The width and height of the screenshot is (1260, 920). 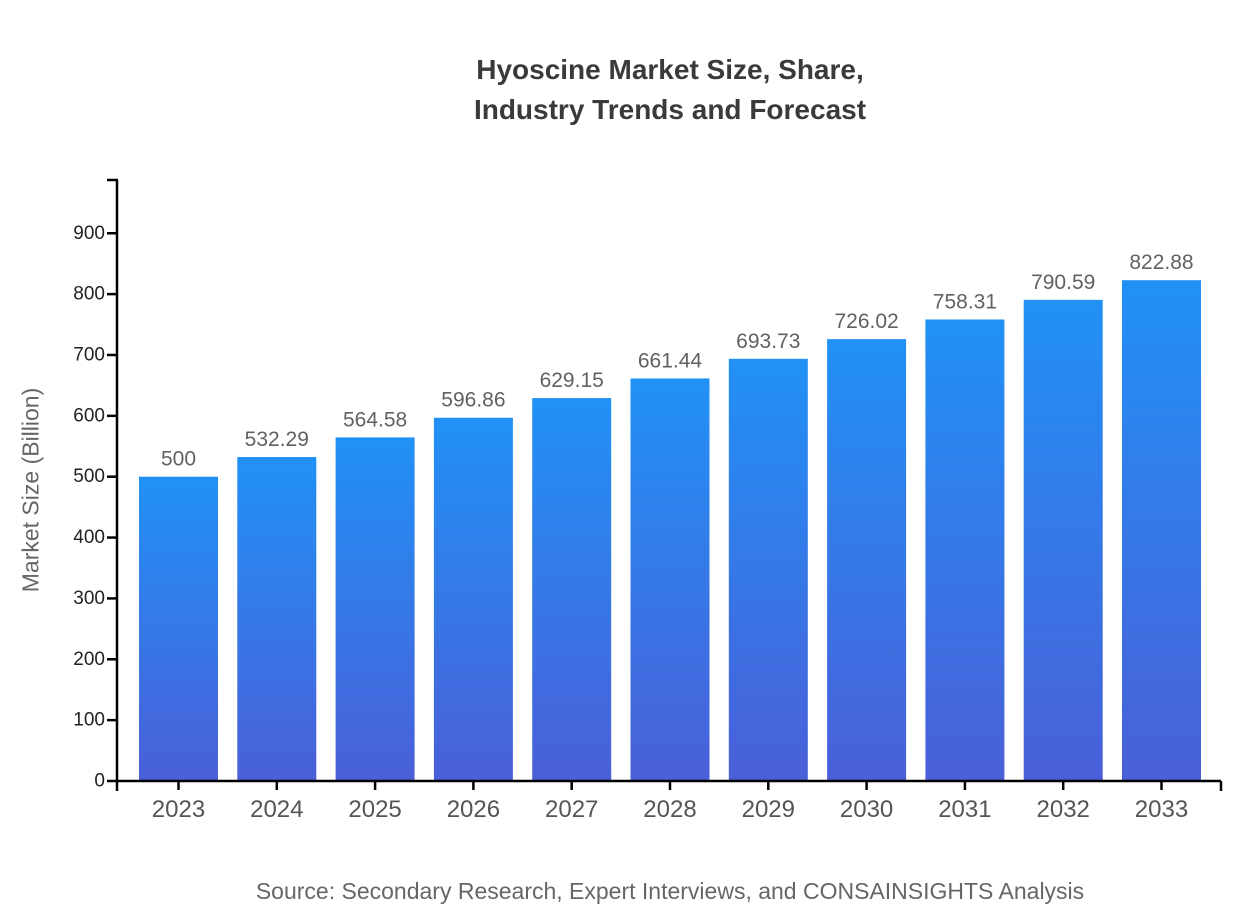 What do you see at coordinates (1063, 282) in the screenshot?
I see `bar-value-label: 790.59` at bounding box center [1063, 282].